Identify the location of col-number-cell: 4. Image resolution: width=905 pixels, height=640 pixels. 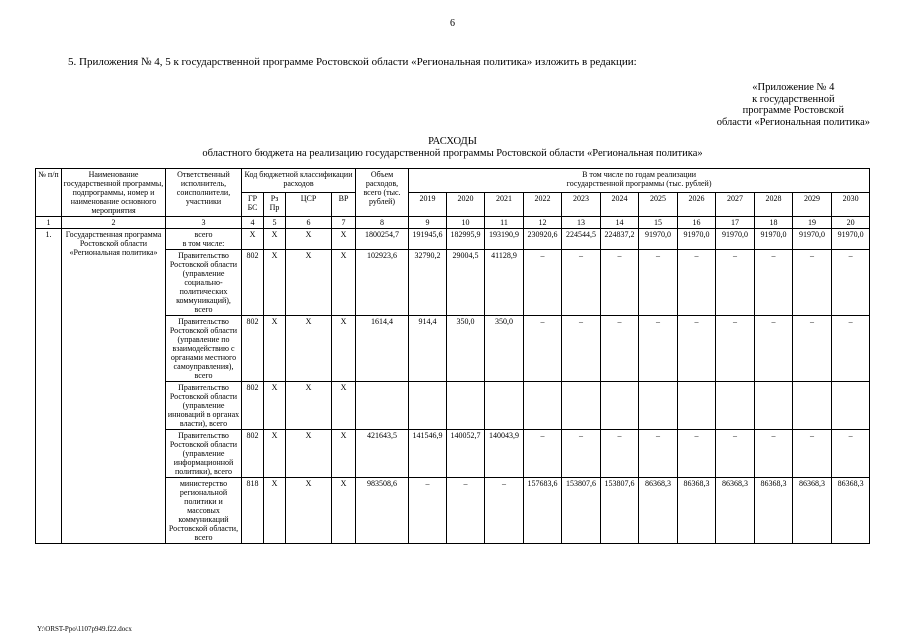
(252, 222).